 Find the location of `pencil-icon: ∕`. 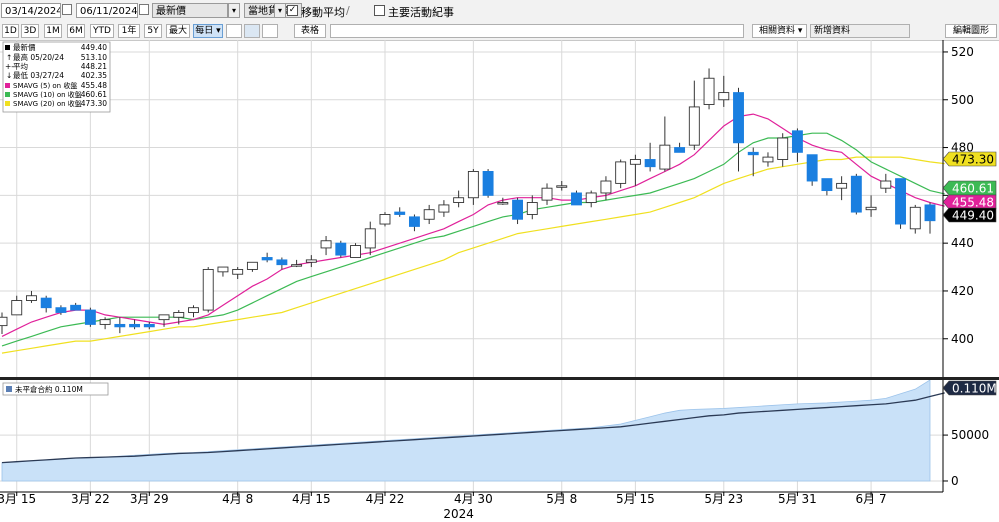

pencil-icon: ∕ is located at coordinates (348, 10).